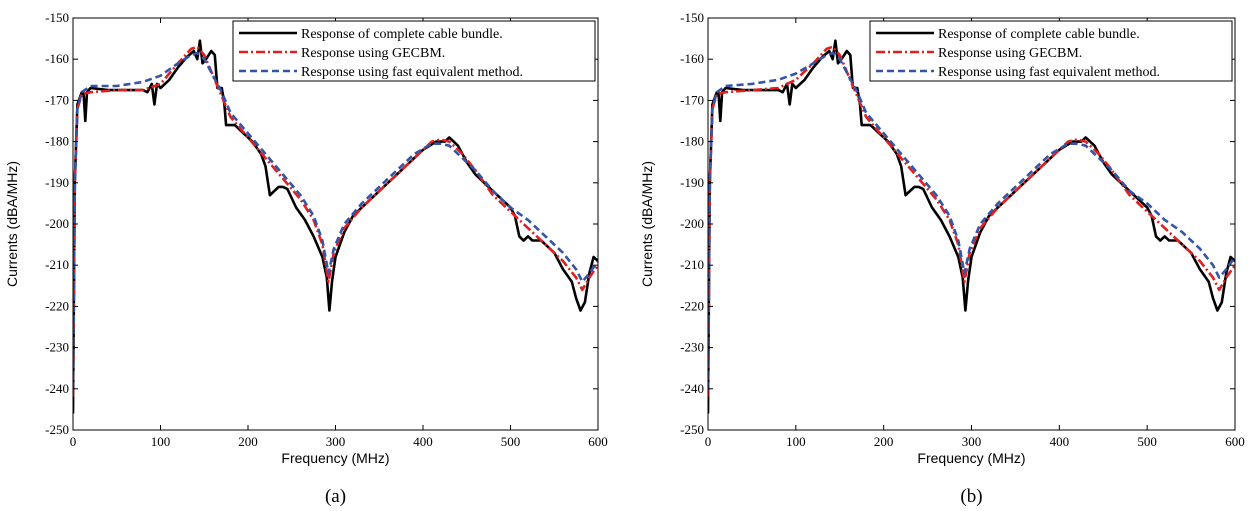 Image resolution: width=1260 pixels, height=511 pixels. I want to click on panel-caption: (b), so click(971, 496).